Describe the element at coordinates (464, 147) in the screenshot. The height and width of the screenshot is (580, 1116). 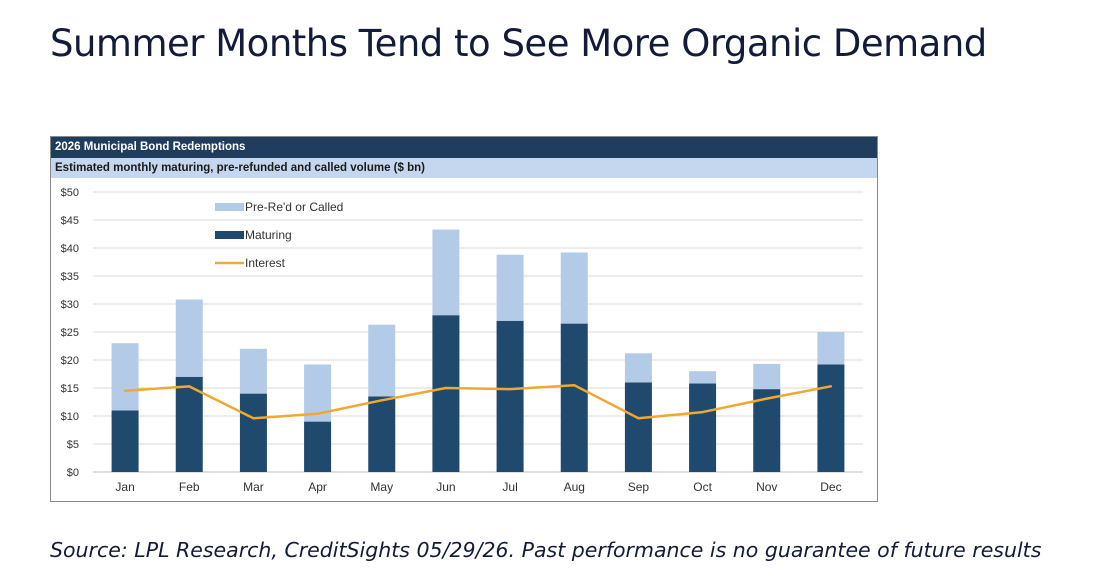
I see `chart-title: 2026 Municipal Bond Redemptions` at that location.